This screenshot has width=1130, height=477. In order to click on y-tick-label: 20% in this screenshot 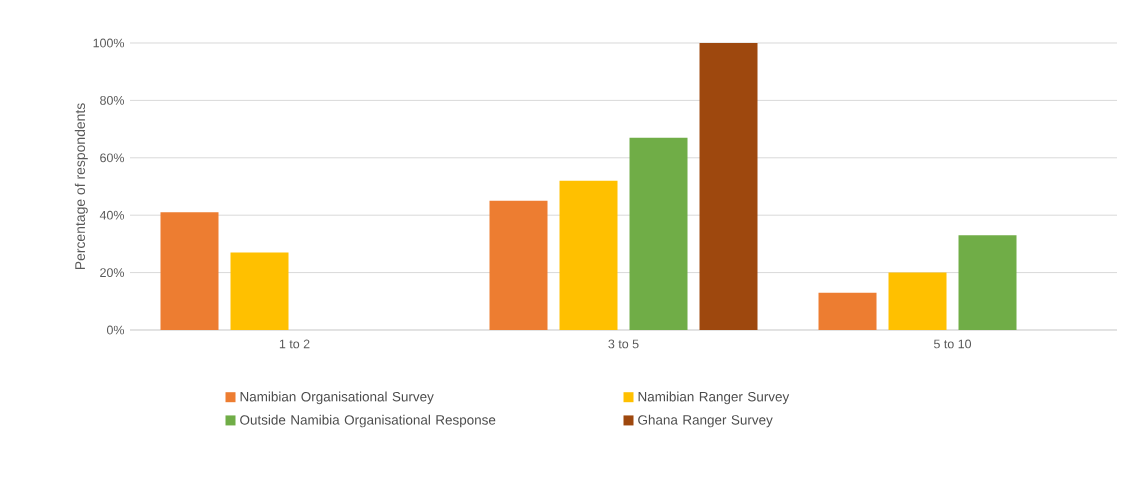, I will do `click(112, 273)`.